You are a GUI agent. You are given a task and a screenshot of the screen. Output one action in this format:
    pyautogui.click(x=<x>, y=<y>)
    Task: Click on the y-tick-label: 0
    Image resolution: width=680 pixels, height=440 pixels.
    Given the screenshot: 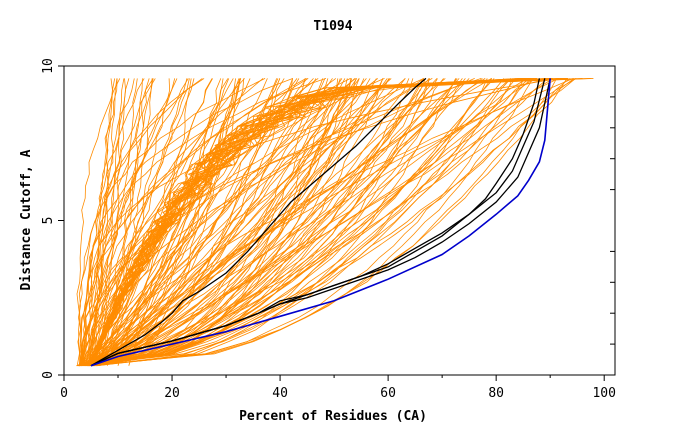 What is the action you would take?
    pyautogui.click(x=48, y=375)
    